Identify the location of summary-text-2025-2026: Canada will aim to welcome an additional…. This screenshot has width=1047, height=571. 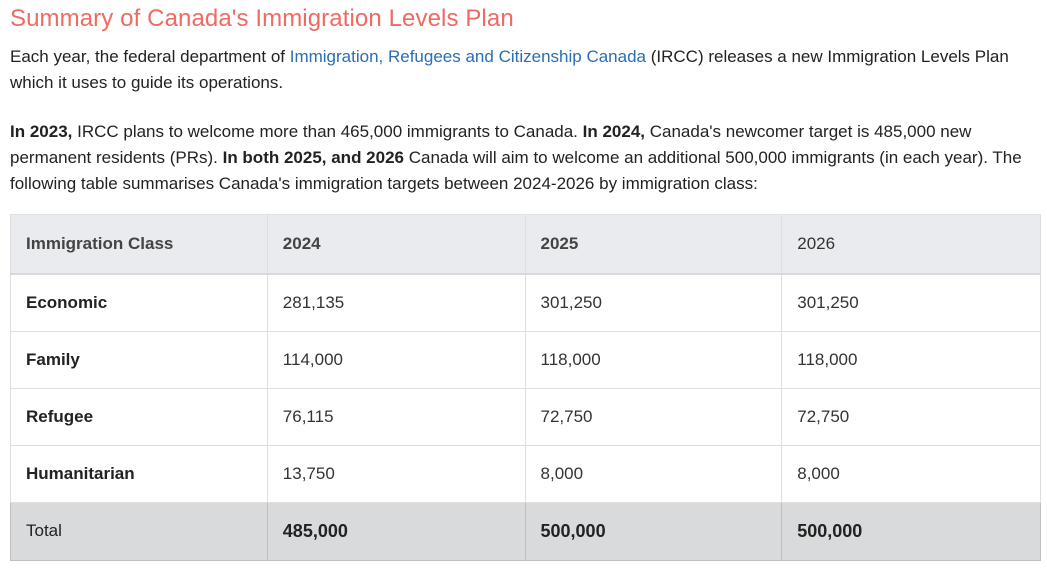
(516, 170).